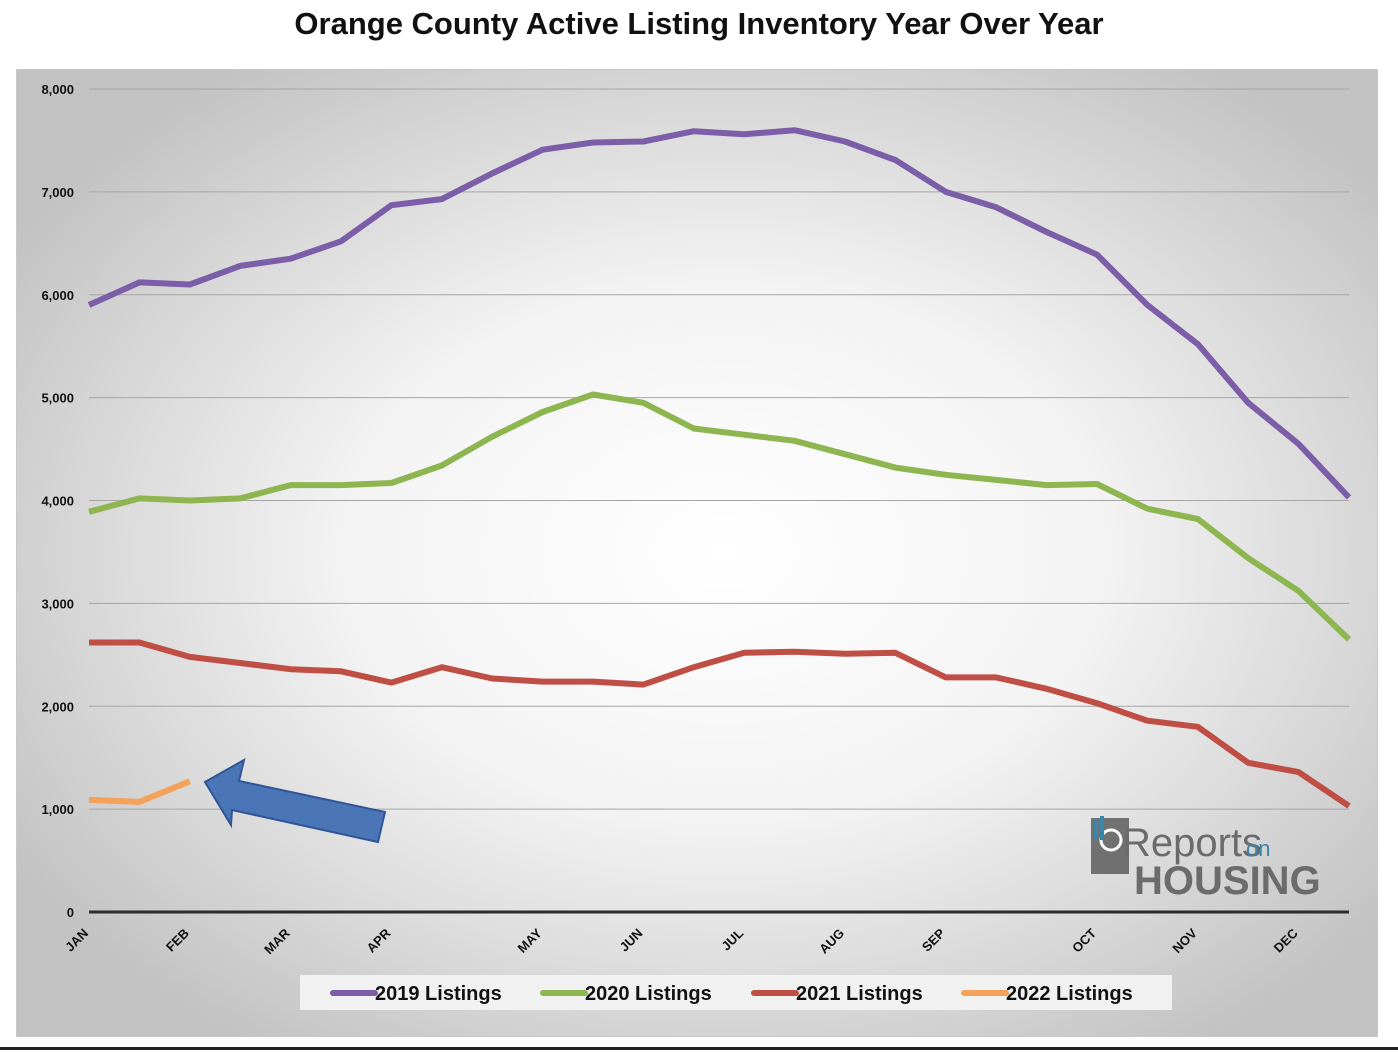 The image size is (1398, 1054). I want to click on logo-mark-bar1, so click(1096, 830).